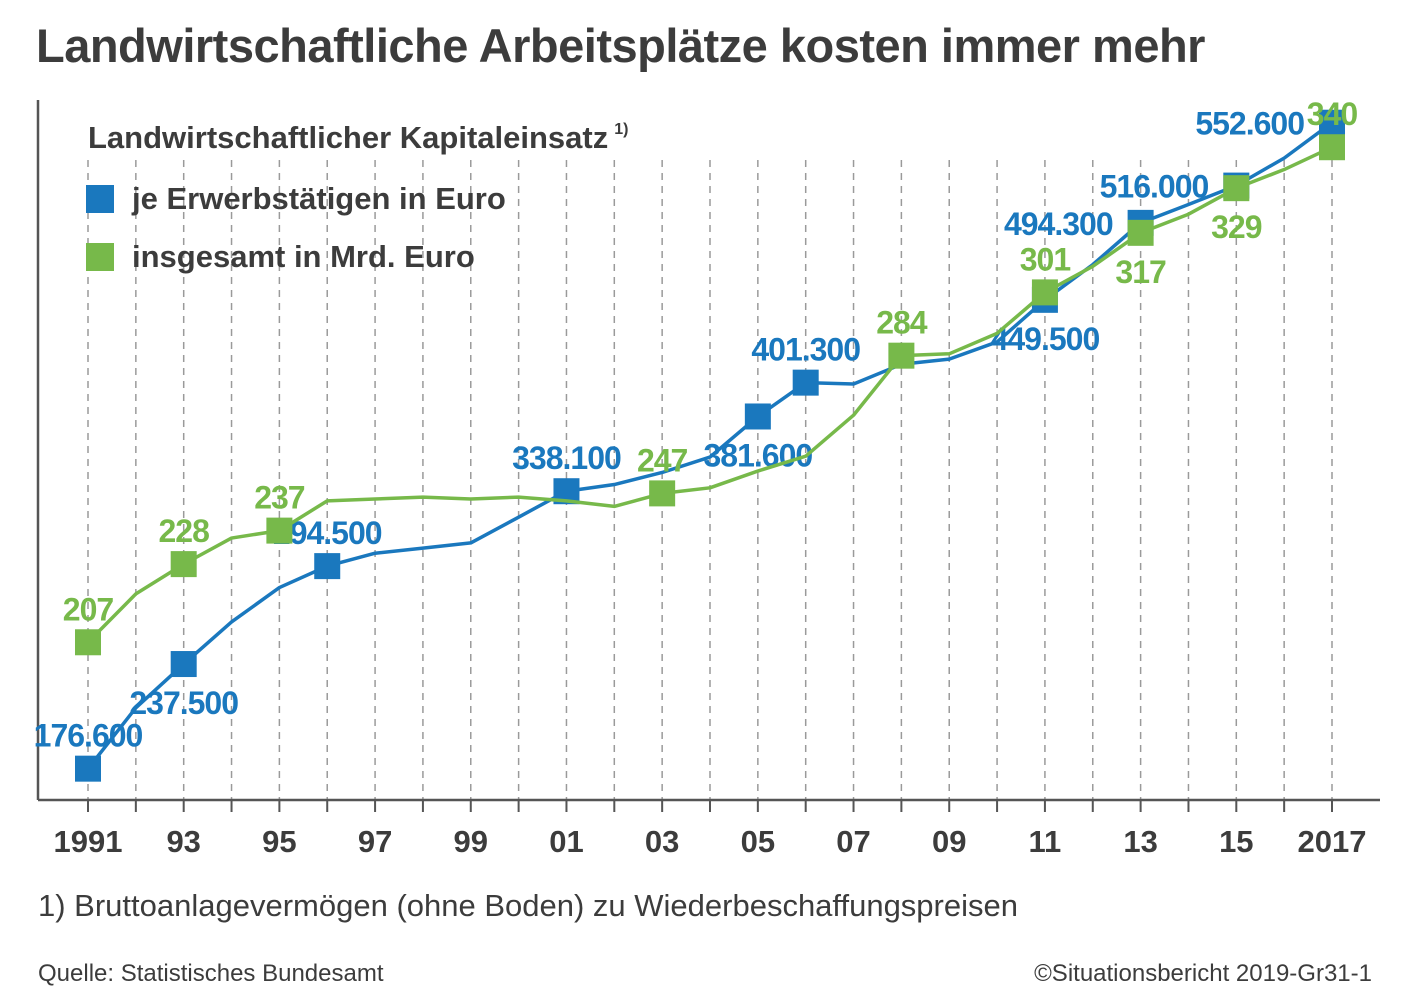 This screenshot has height=998, width=1408. I want to click on x-tick-label: 97, so click(375, 841).